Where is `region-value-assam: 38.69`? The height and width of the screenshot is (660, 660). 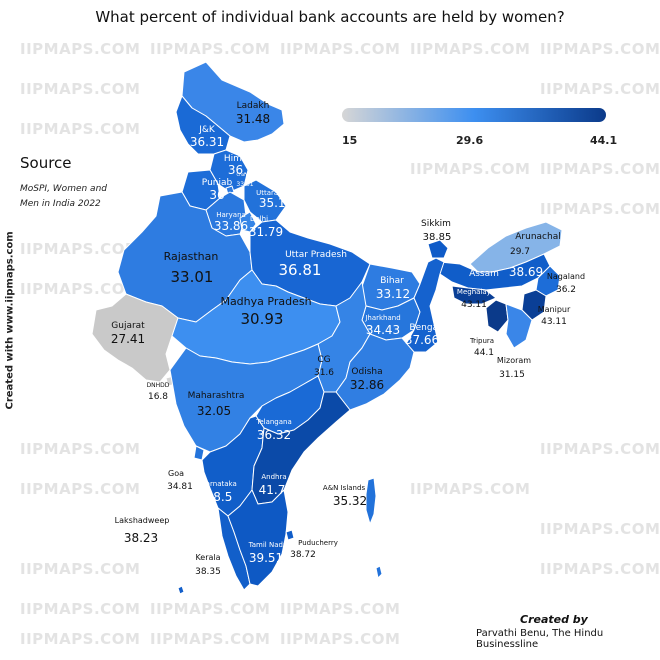
region-value-assam: 38.69 is located at coordinates (526, 272).